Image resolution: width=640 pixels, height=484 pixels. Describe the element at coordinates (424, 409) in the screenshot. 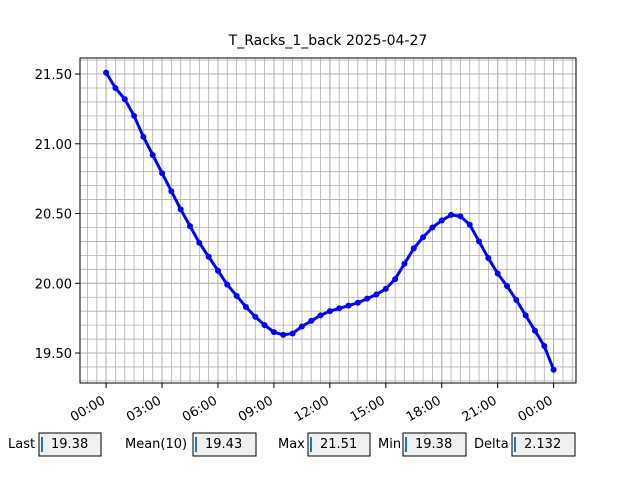

I see `x-tick-label: 18:00` at that location.